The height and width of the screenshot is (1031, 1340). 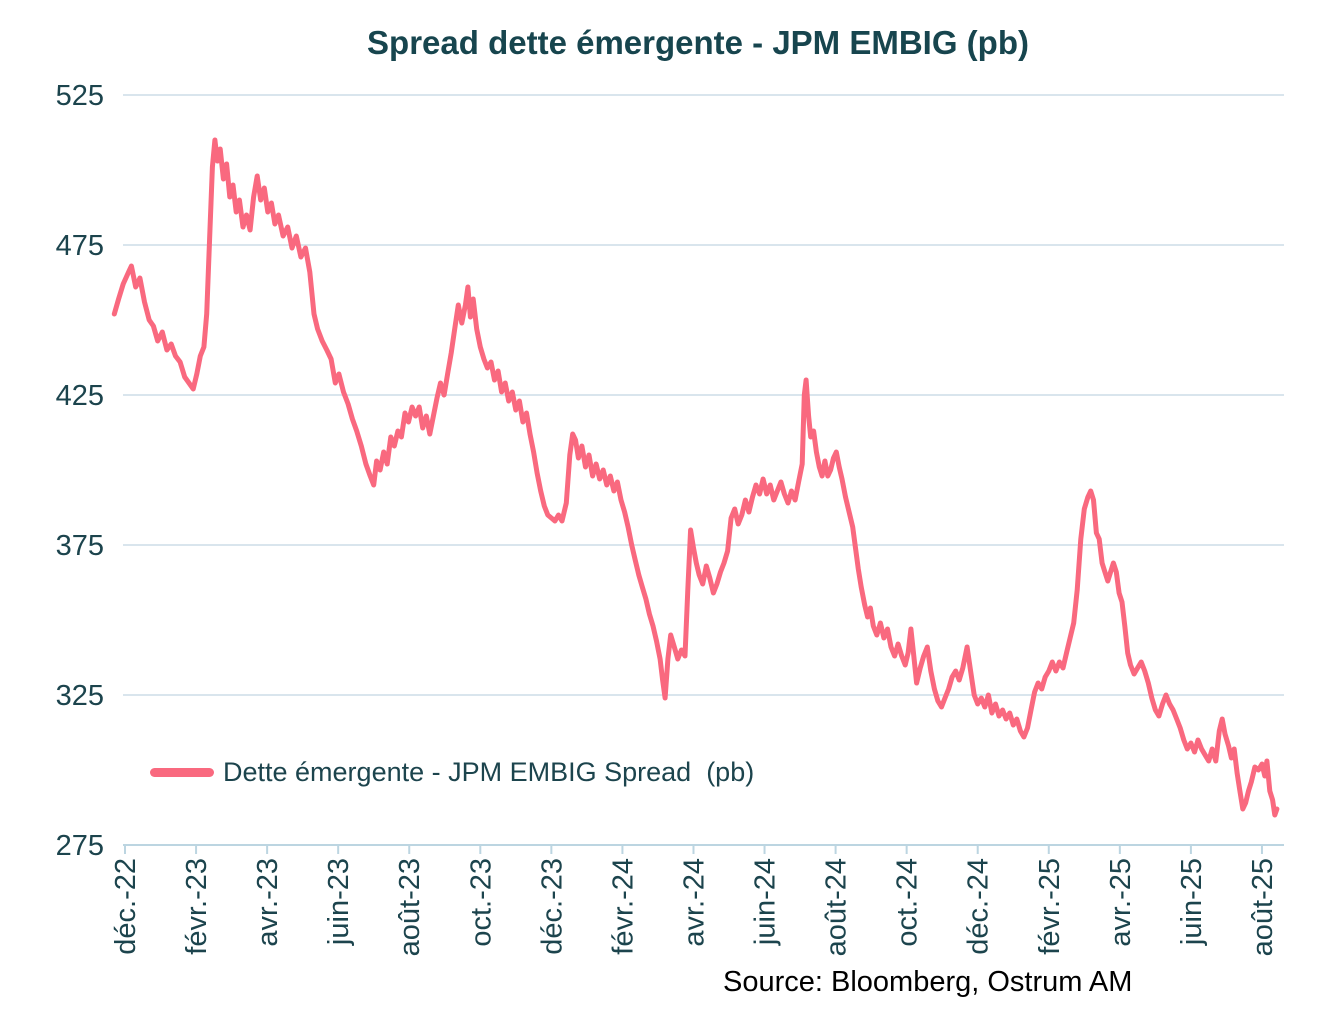 I want to click on x-tick-label: oct.-24, so click(x=908, y=902).